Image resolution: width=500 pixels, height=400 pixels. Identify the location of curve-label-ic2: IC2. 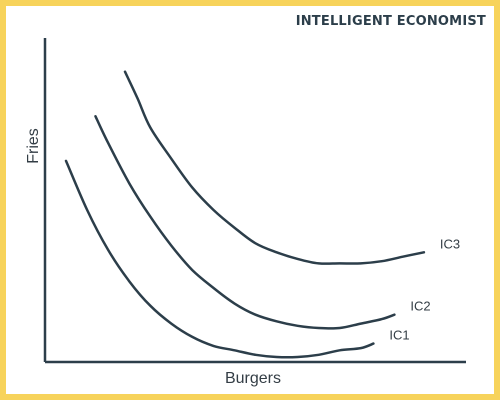
(420, 306).